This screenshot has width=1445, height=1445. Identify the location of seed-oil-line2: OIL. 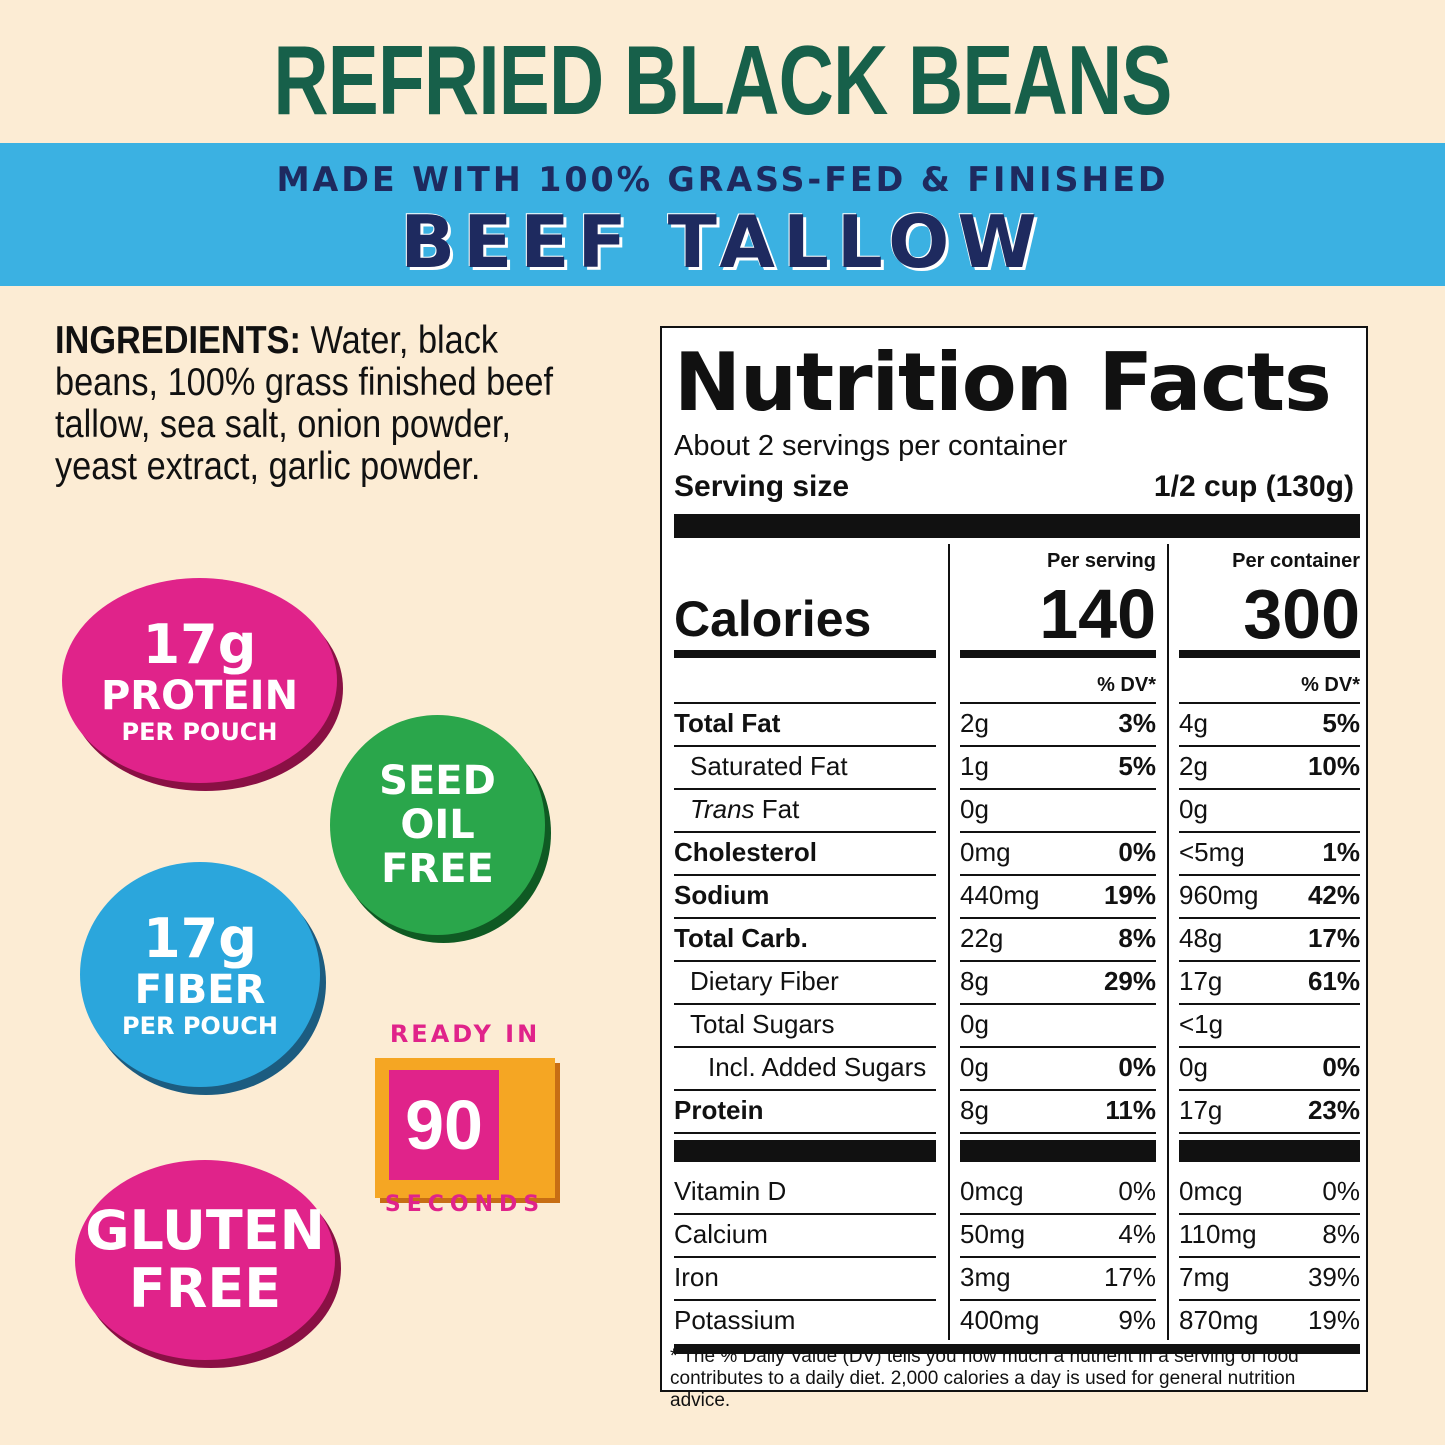
(437, 825).